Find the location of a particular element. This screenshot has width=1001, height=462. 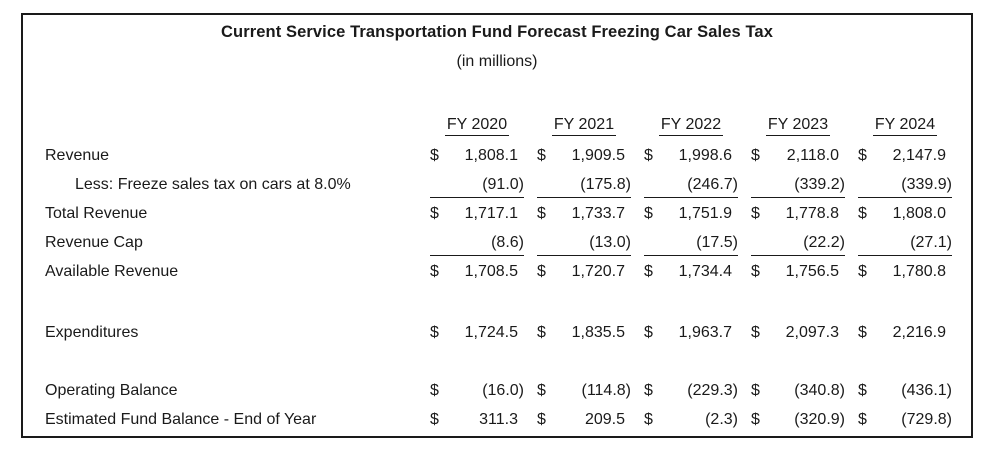

column-header-label: FY 2020 is located at coordinates (477, 126).